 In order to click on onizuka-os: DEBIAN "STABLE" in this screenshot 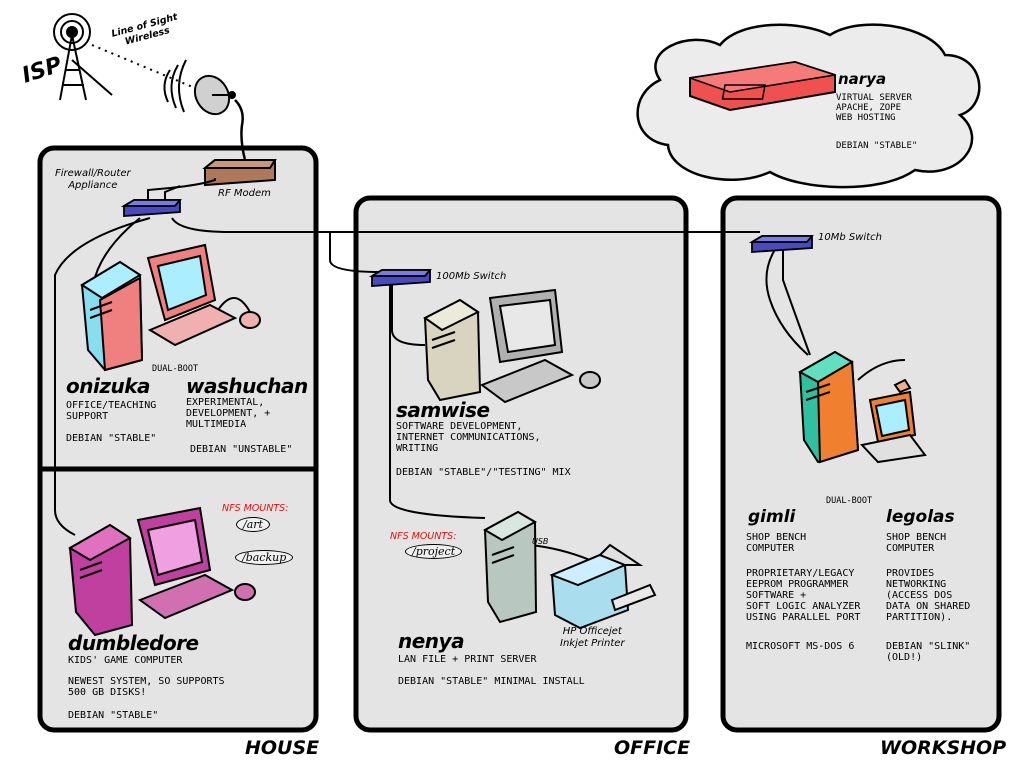, I will do `click(111, 438)`.